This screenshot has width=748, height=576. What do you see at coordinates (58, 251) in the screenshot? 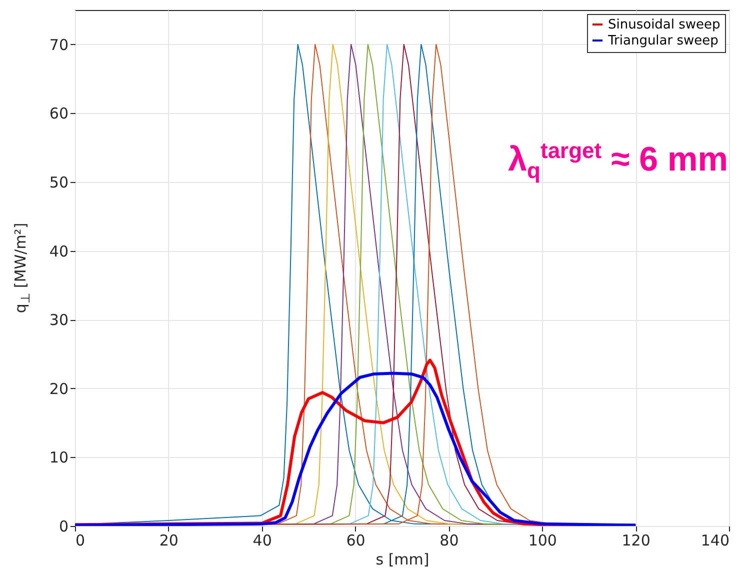
I see `y-tick-label: 40` at bounding box center [58, 251].